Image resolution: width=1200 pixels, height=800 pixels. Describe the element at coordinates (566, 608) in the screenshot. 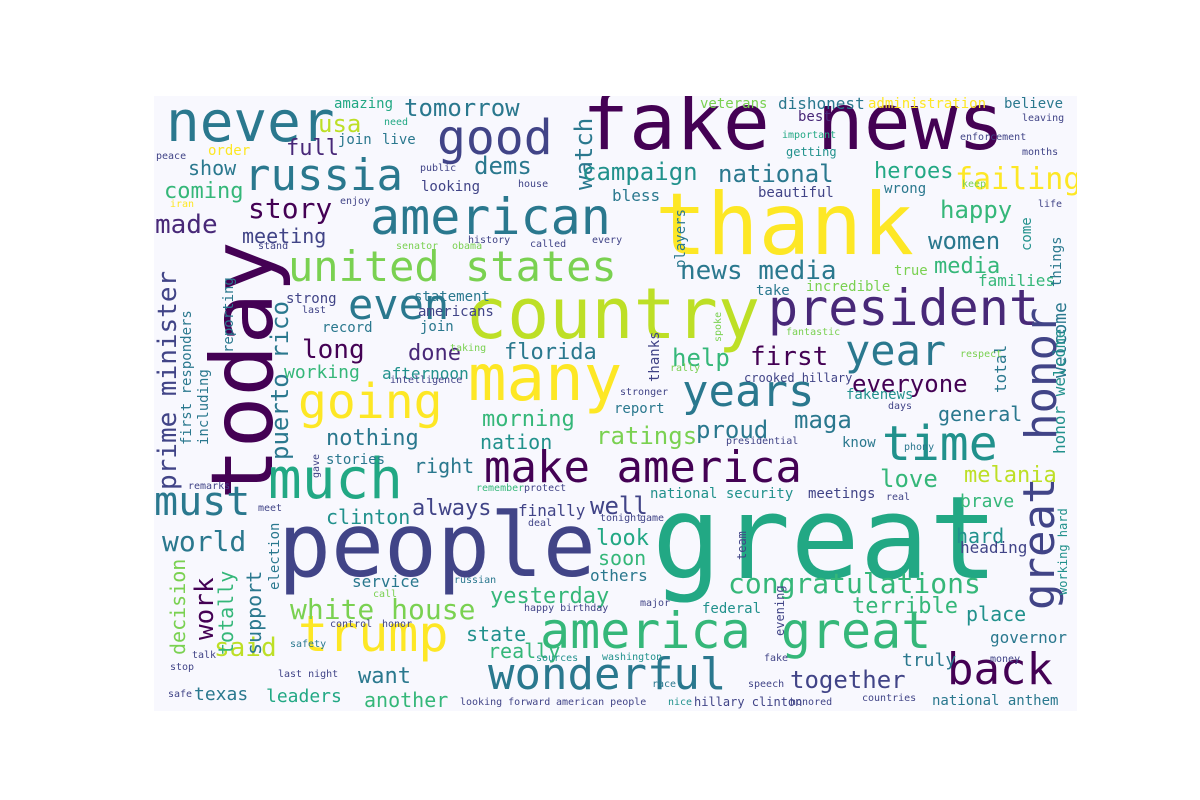

I see `word-happy-birthday: happy birthday` at that location.